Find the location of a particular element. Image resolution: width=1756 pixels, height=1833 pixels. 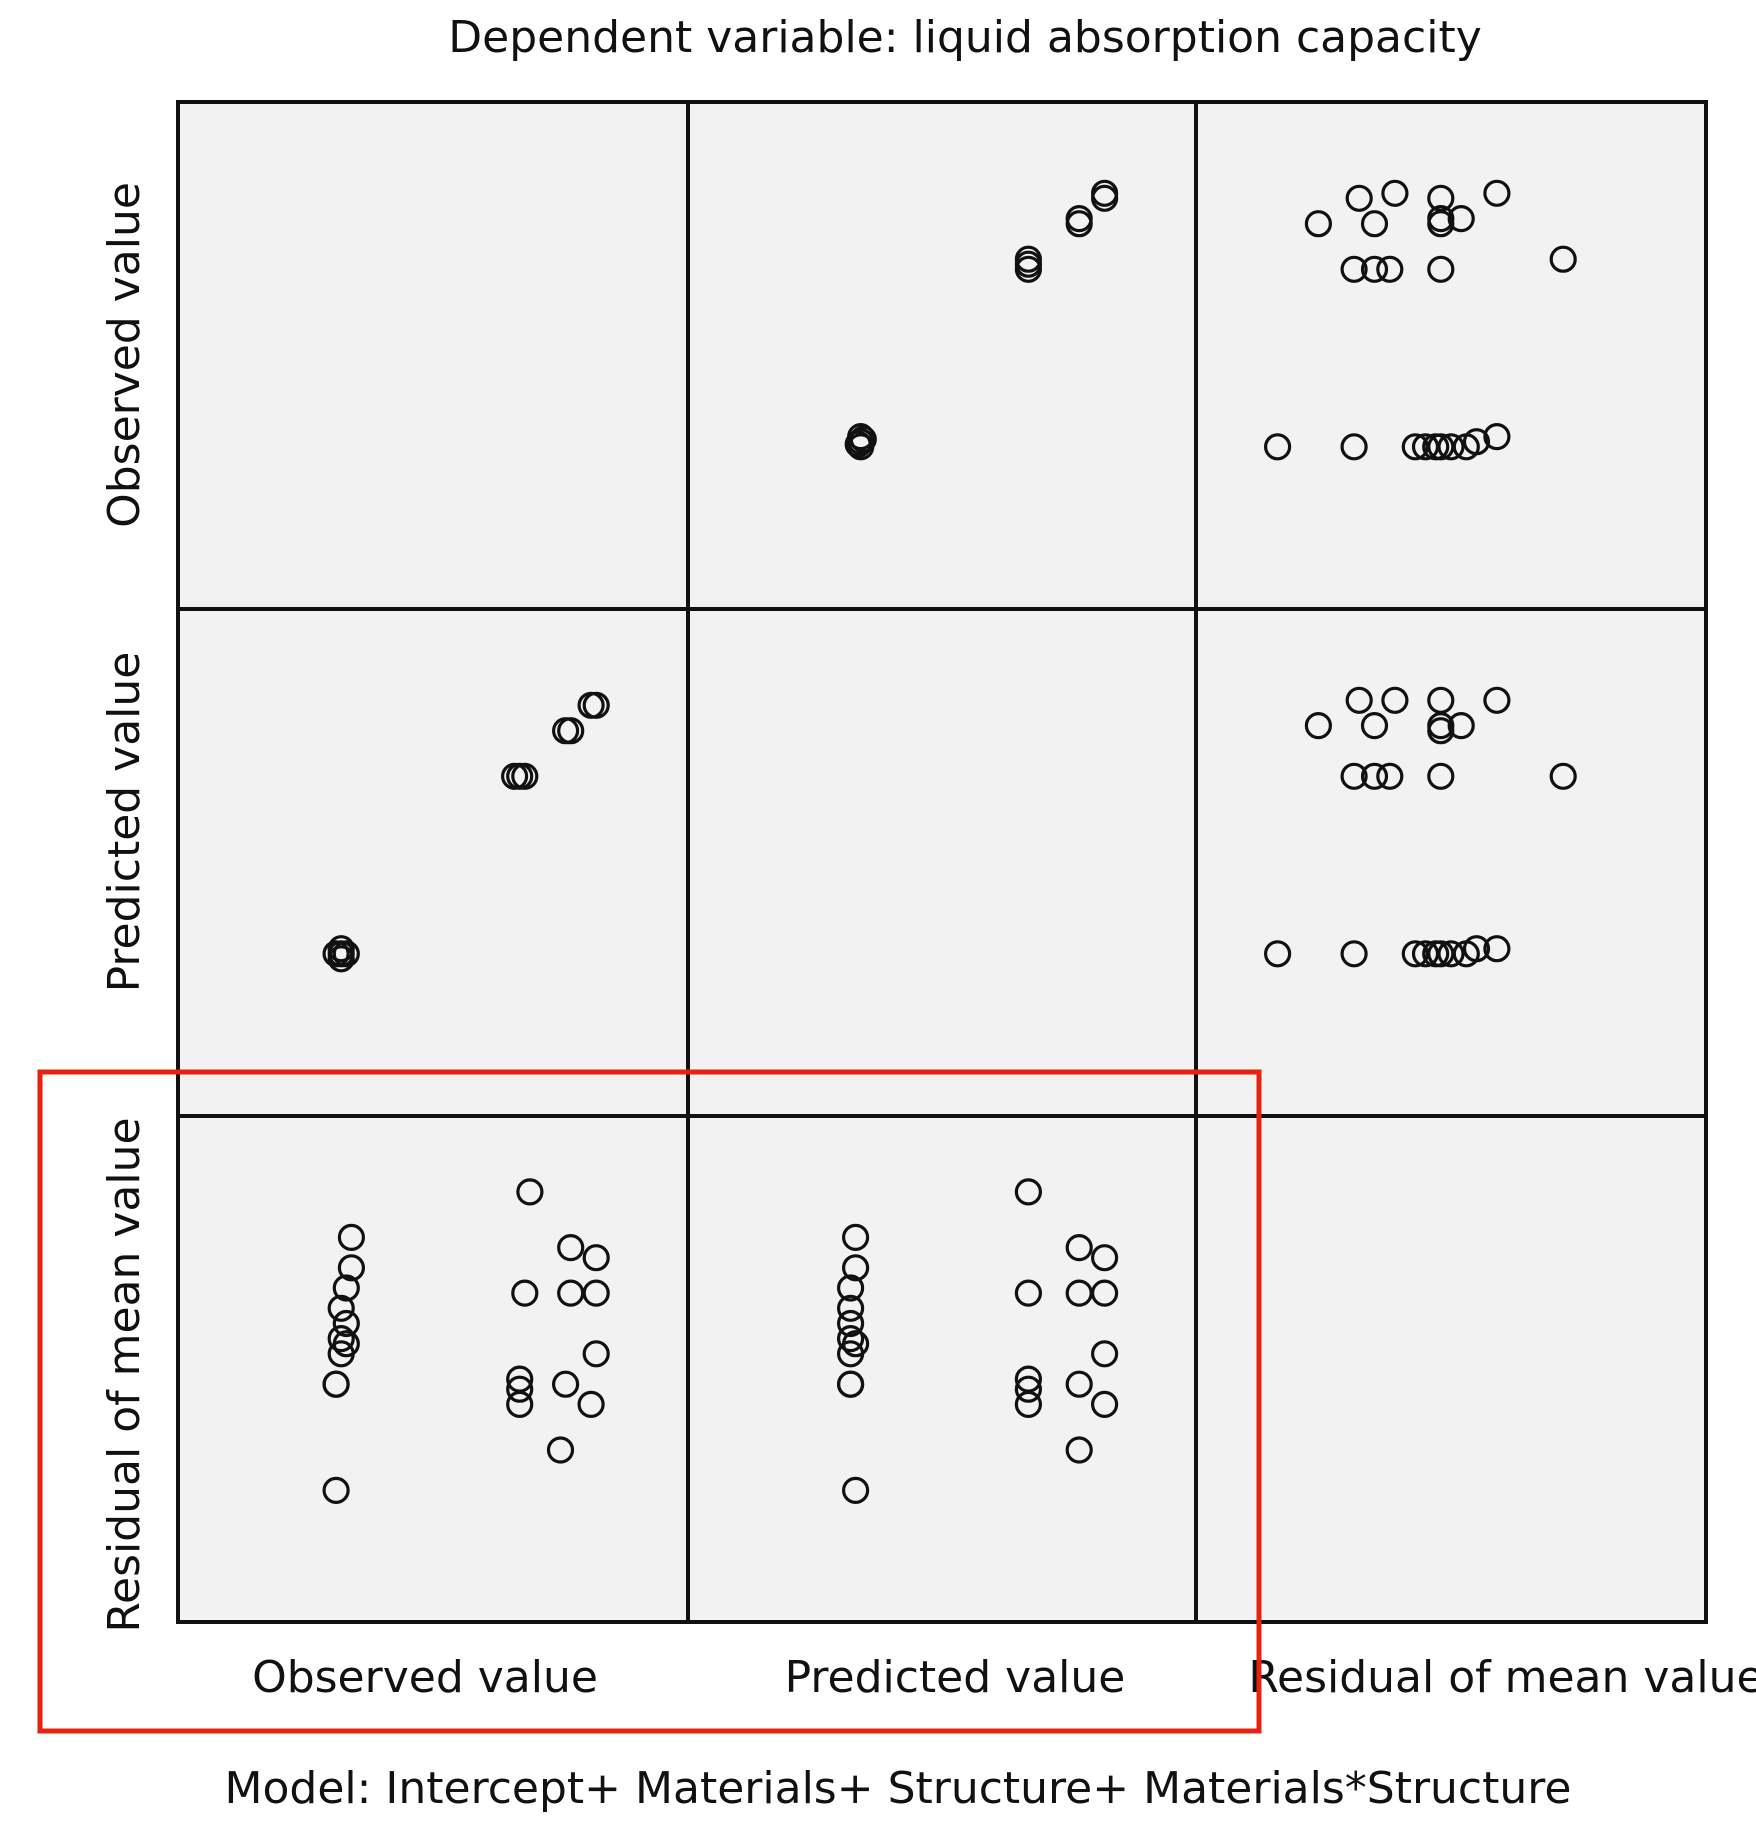

col-label-2: Predicted value is located at coordinates (955, 1677).